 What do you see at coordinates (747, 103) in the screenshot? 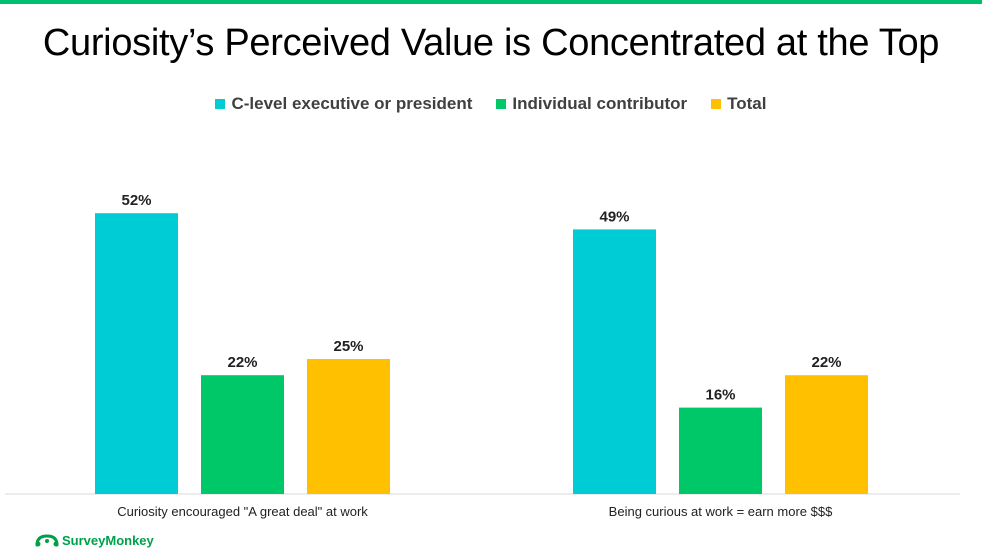
I see `legend-label-total: Total` at bounding box center [747, 103].